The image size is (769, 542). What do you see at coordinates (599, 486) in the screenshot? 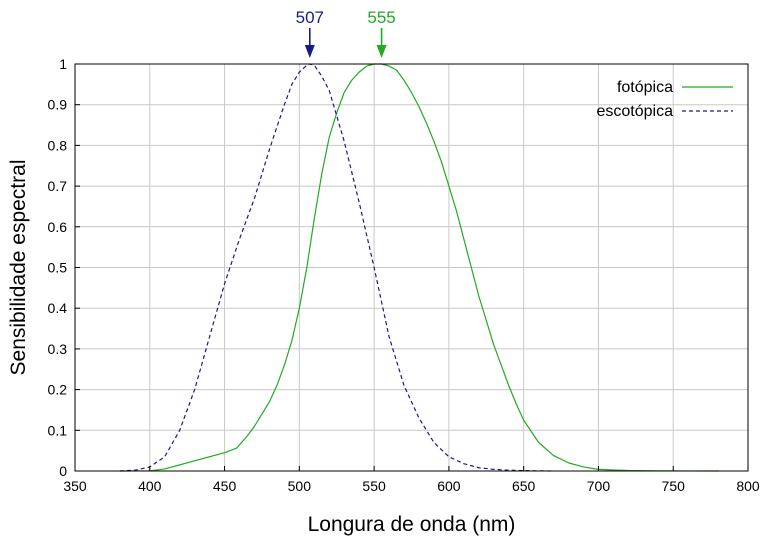
I see `x-tick-label: 700` at bounding box center [599, 486].